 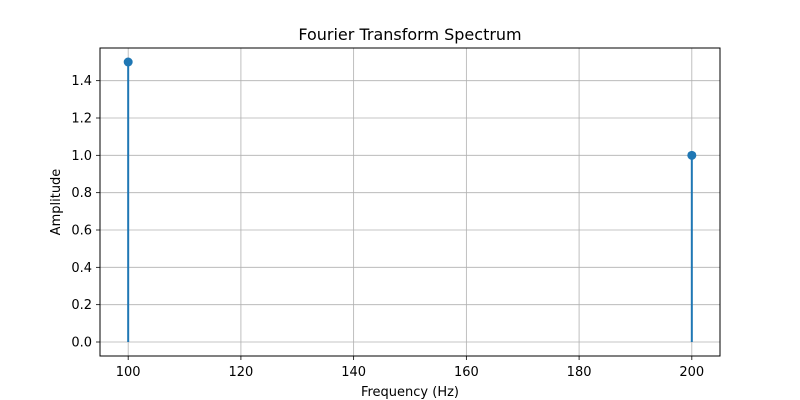 What do you see at coordinates (81, 305) in the screenshot?
I see `y-tick-label-1: 0.2` at bounding box center [81, 305].